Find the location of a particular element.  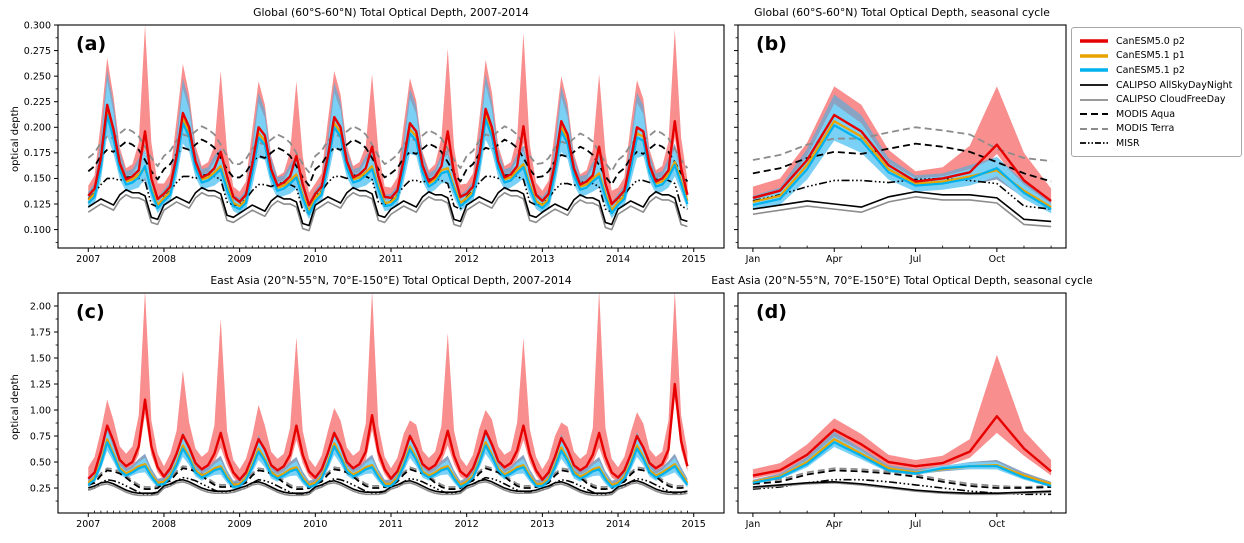

panel-c-letter: (c) is located at coordinates (90, 312).